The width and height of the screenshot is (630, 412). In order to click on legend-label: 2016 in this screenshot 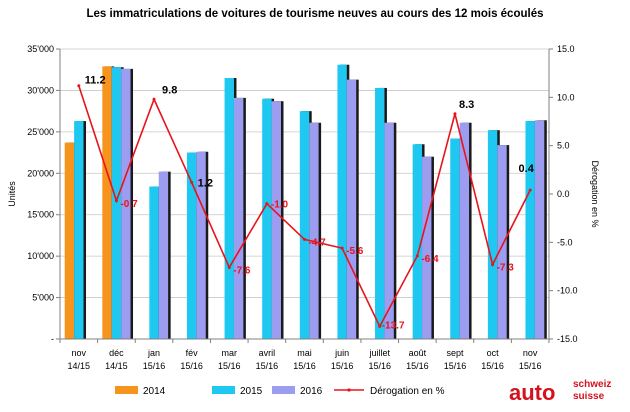, I will do `click(311, 391)`.